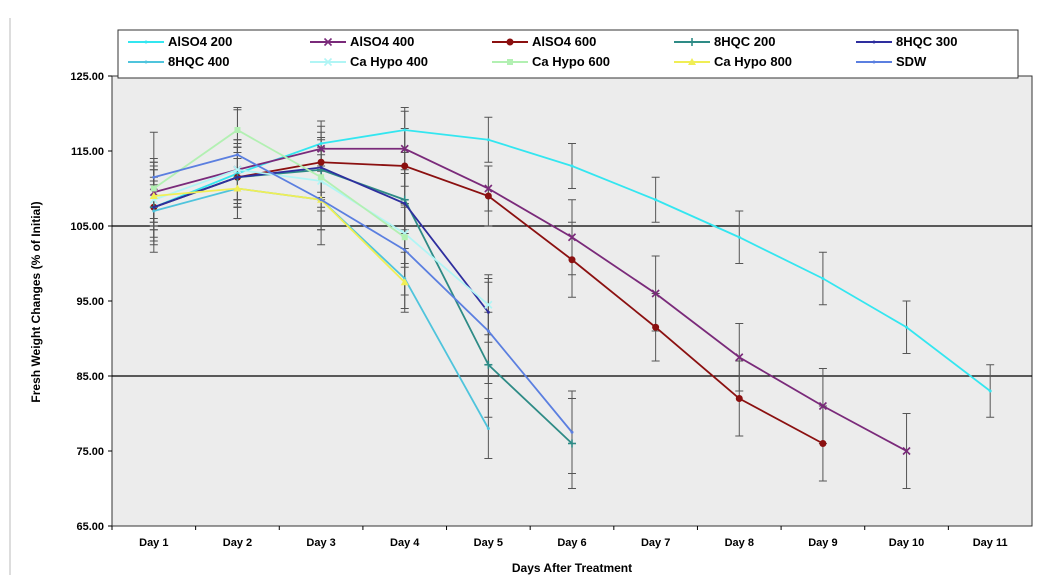  Describe the element at coordinates (572, 568) in the screenshot. I see `x-axis-title: Days After Treatment` at that location.